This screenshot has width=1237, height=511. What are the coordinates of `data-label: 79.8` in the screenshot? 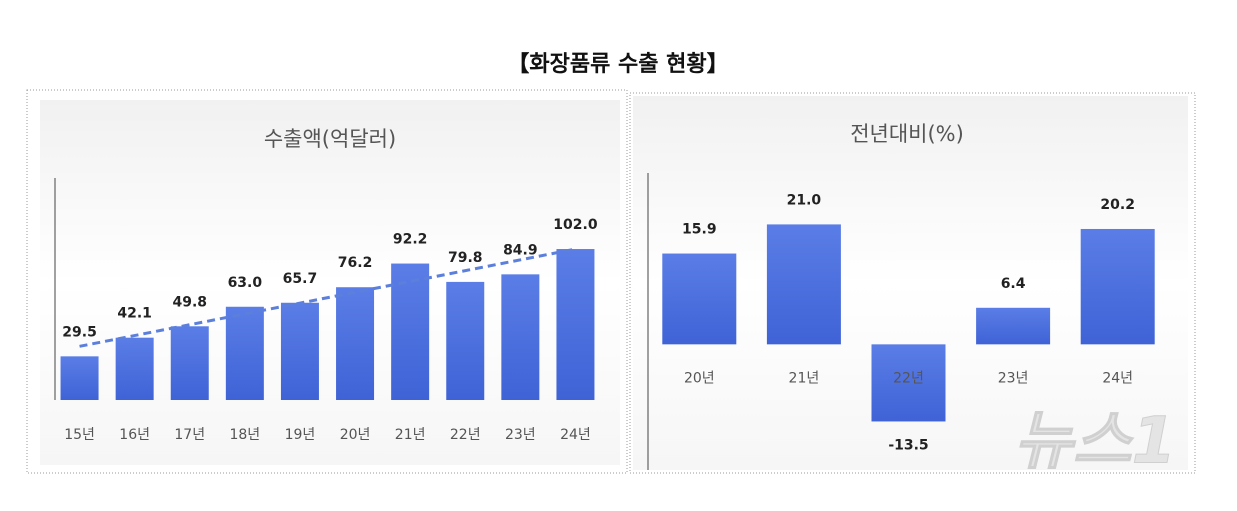 It's located at (465, 258).